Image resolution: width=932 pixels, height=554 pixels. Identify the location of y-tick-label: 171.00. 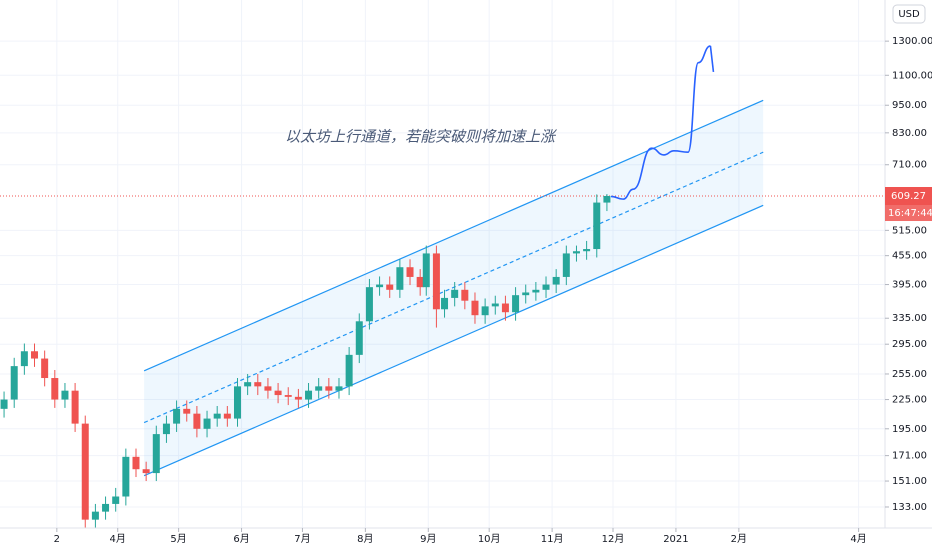
(909, 456).